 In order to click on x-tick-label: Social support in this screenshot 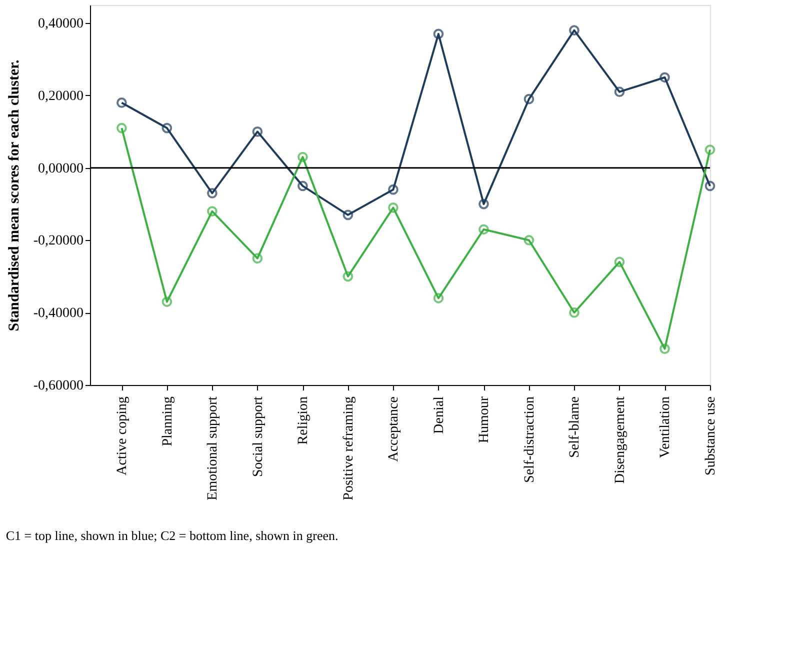, I will do `click(258, 436)`.